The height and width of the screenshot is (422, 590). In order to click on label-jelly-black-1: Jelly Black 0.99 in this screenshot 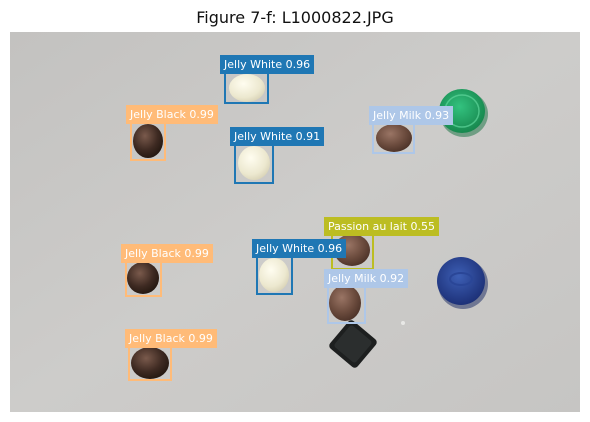, I will do `click(172, 114)`.